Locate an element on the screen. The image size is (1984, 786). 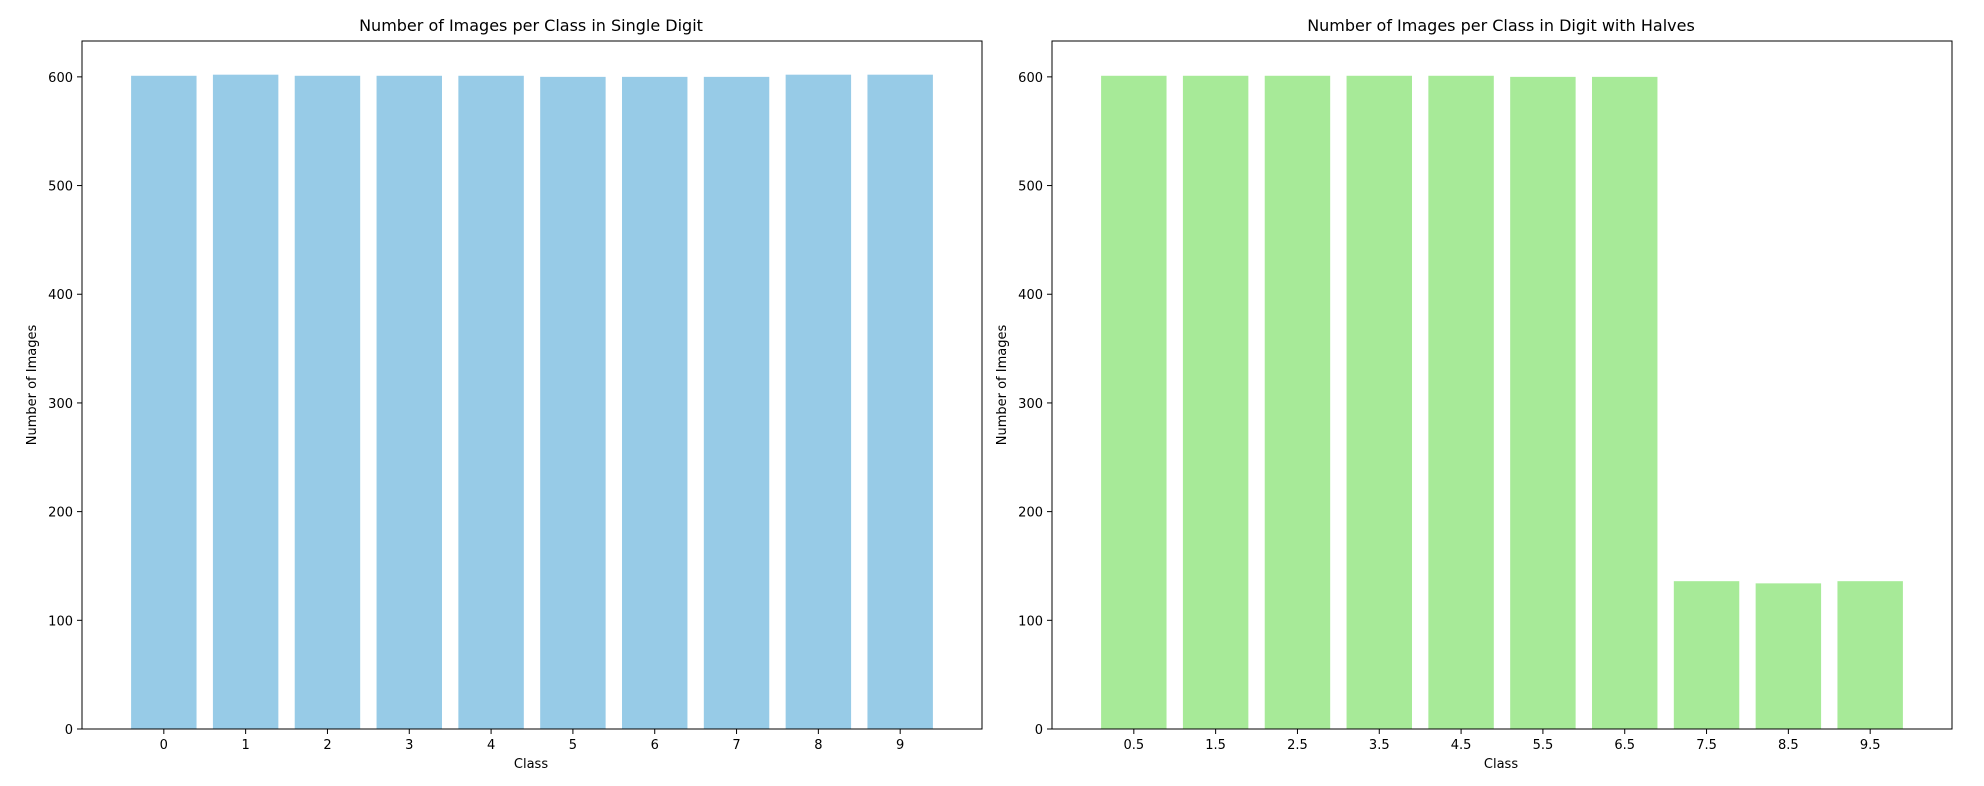
bar-2.5 is located at coordinates (1297, 402).